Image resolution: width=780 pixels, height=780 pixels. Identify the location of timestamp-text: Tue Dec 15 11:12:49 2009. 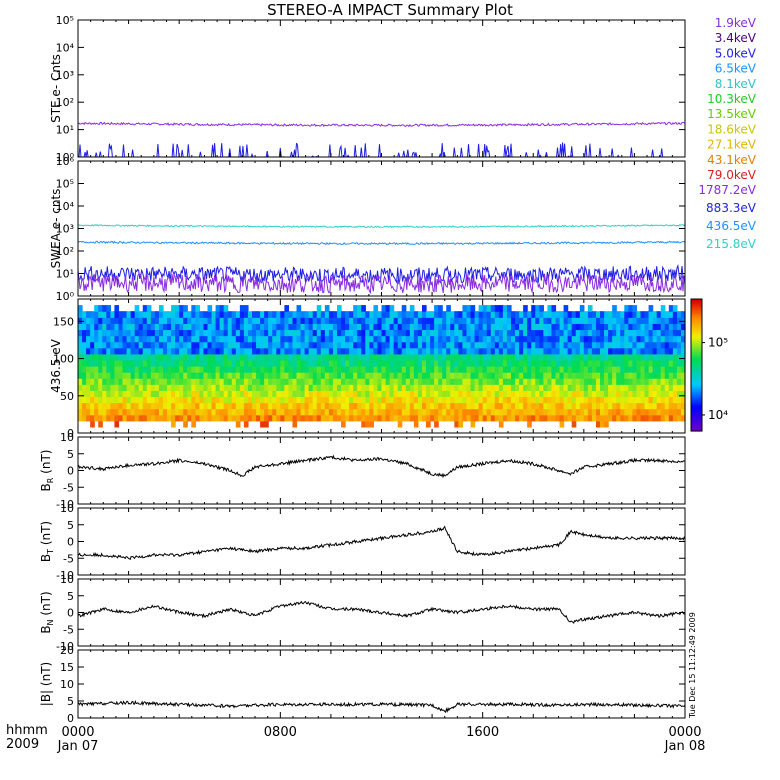
(692, 665).